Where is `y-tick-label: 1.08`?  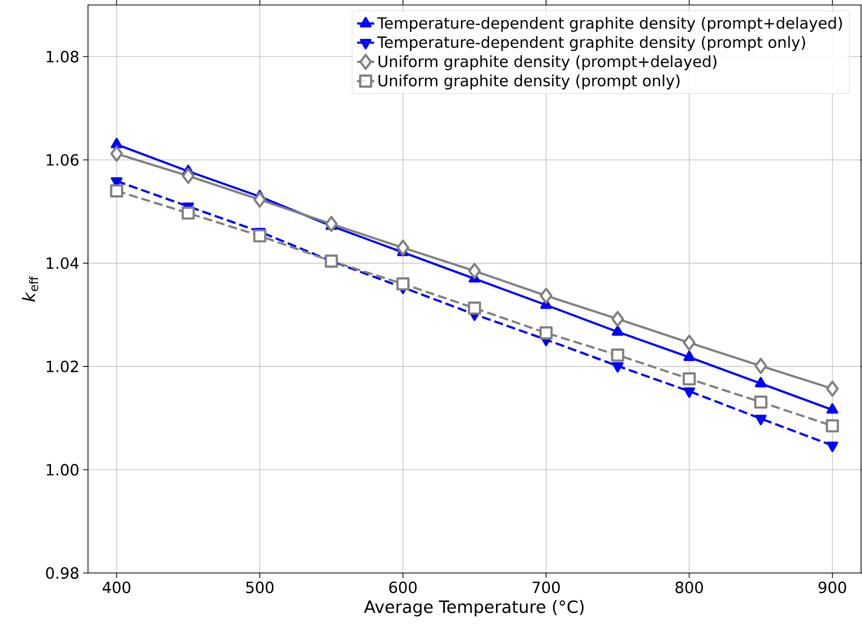
y-tick-label: 1.08 is located at coordinates (62, 56).